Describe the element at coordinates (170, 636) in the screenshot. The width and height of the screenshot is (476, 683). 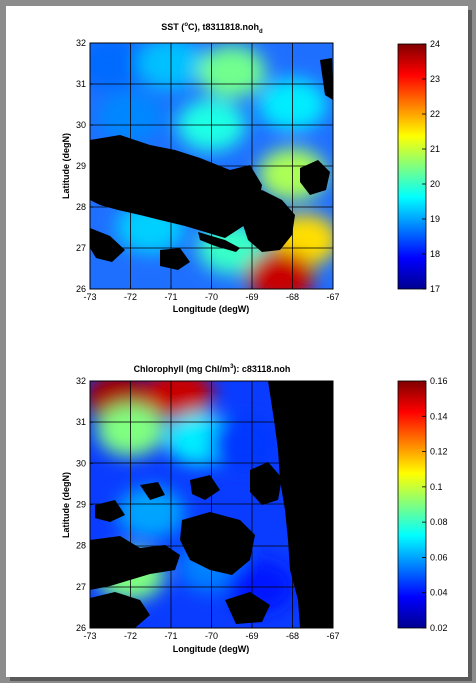
I see `chl-xtick-label: -71` at that location.